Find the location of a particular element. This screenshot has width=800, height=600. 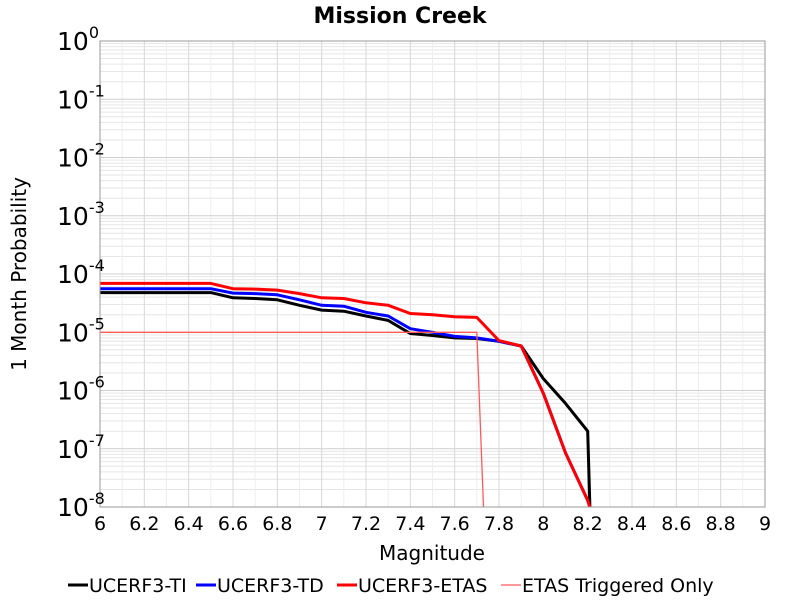

x-tick-label: 6.6 is located at coordinates (233, 524).